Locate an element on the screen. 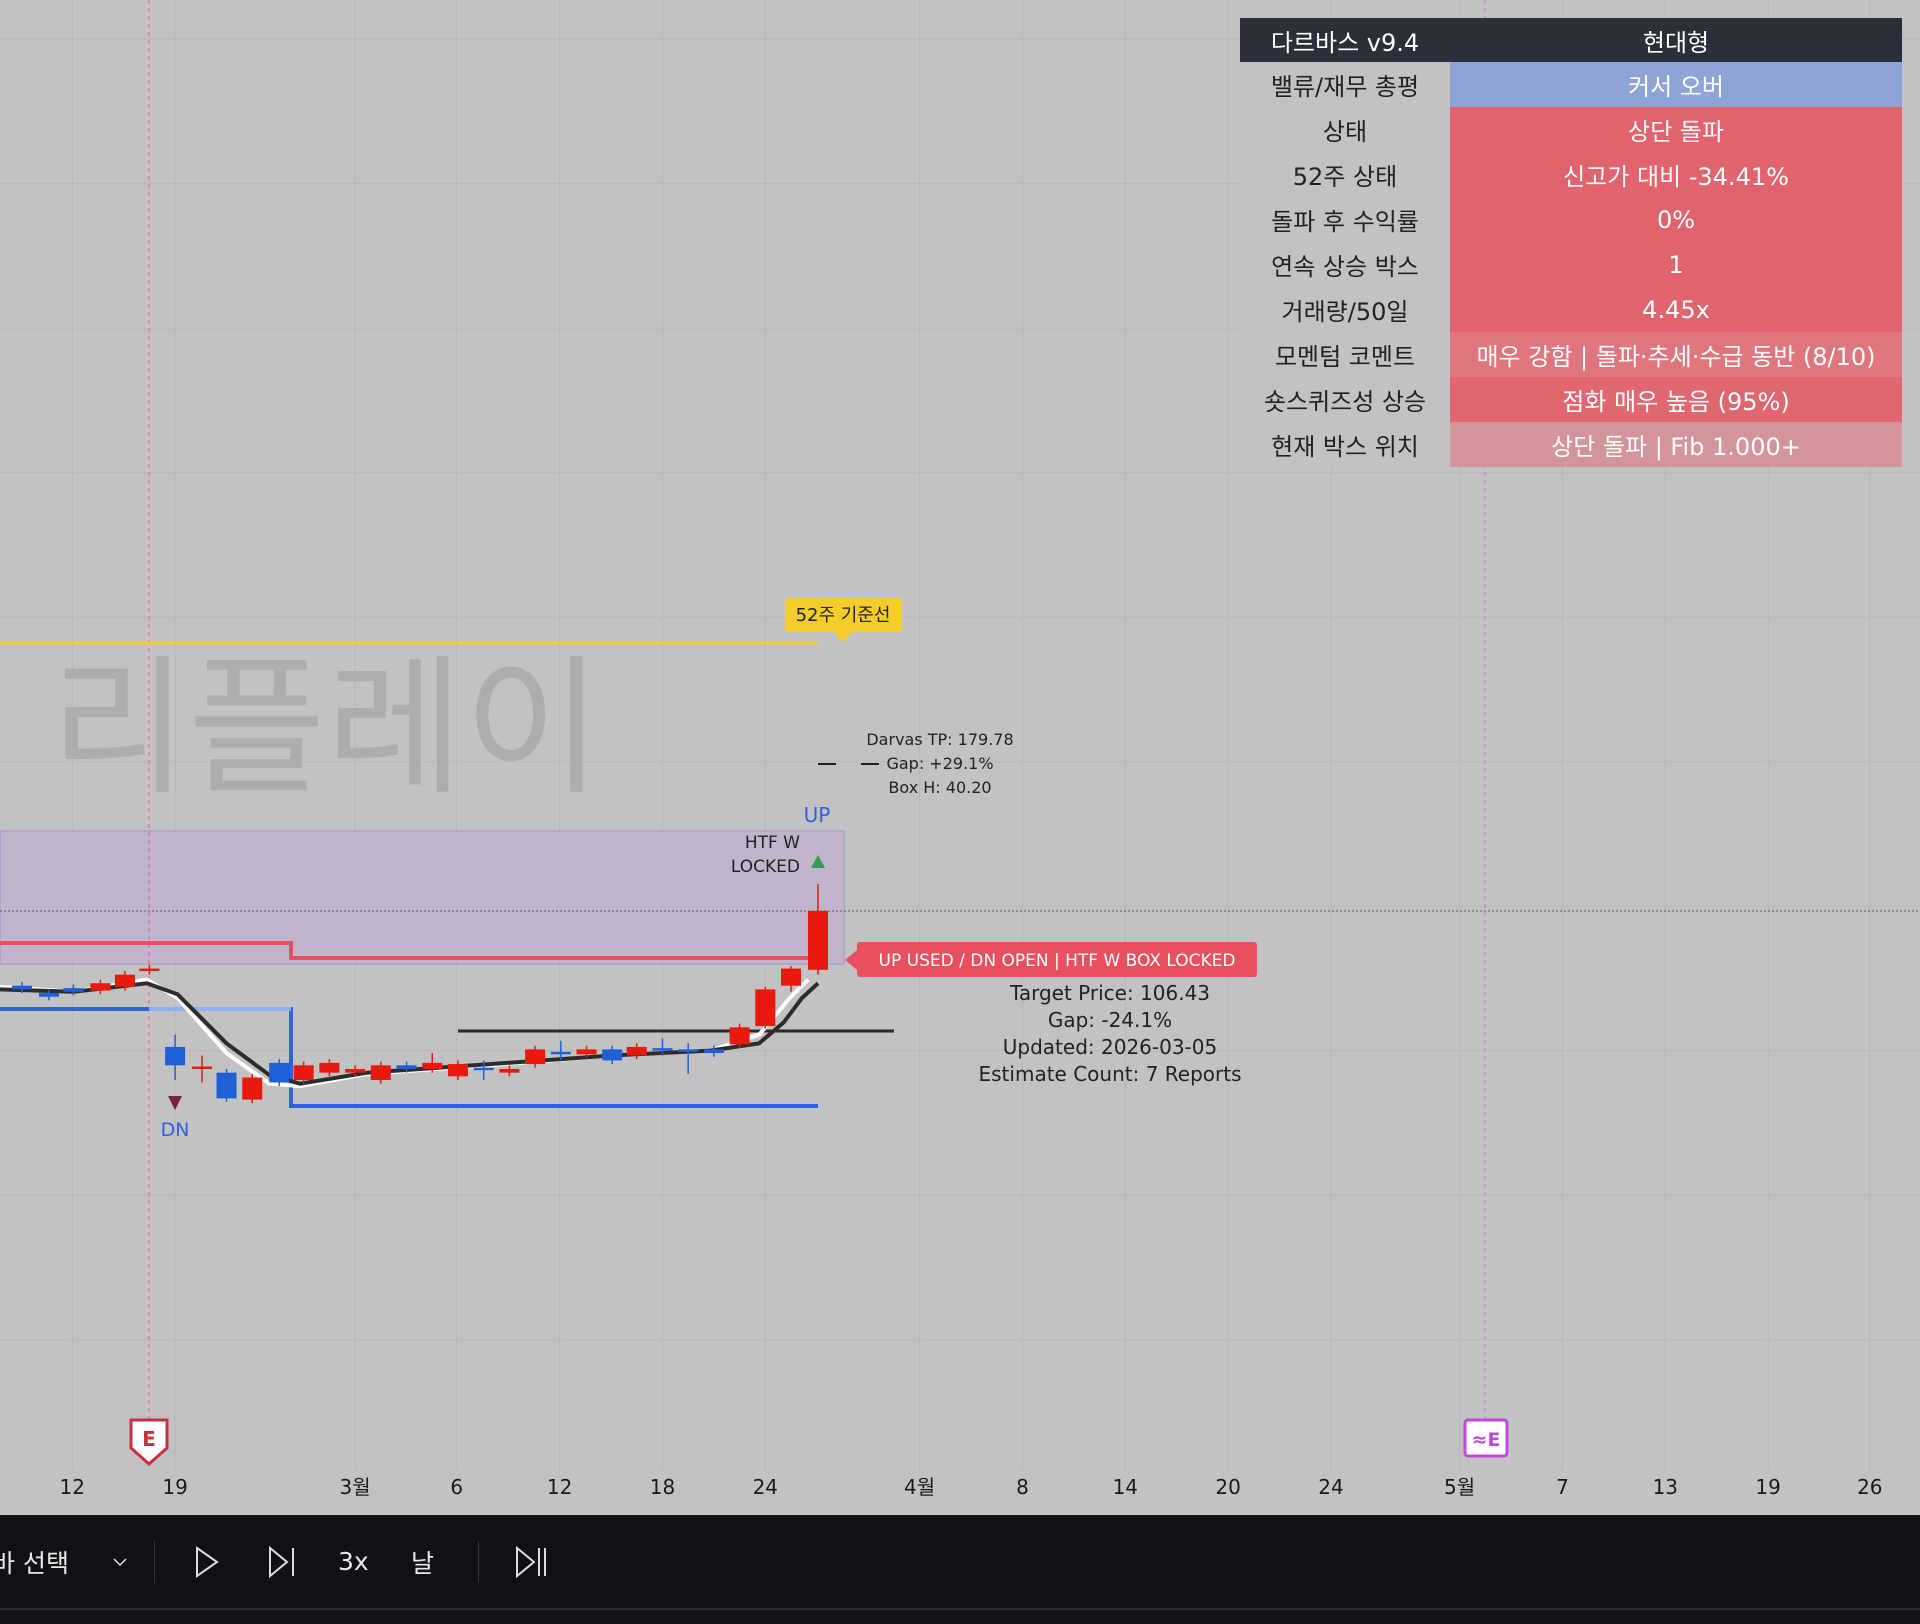  interval-button: 날 is located at coordinates (422, 1561).